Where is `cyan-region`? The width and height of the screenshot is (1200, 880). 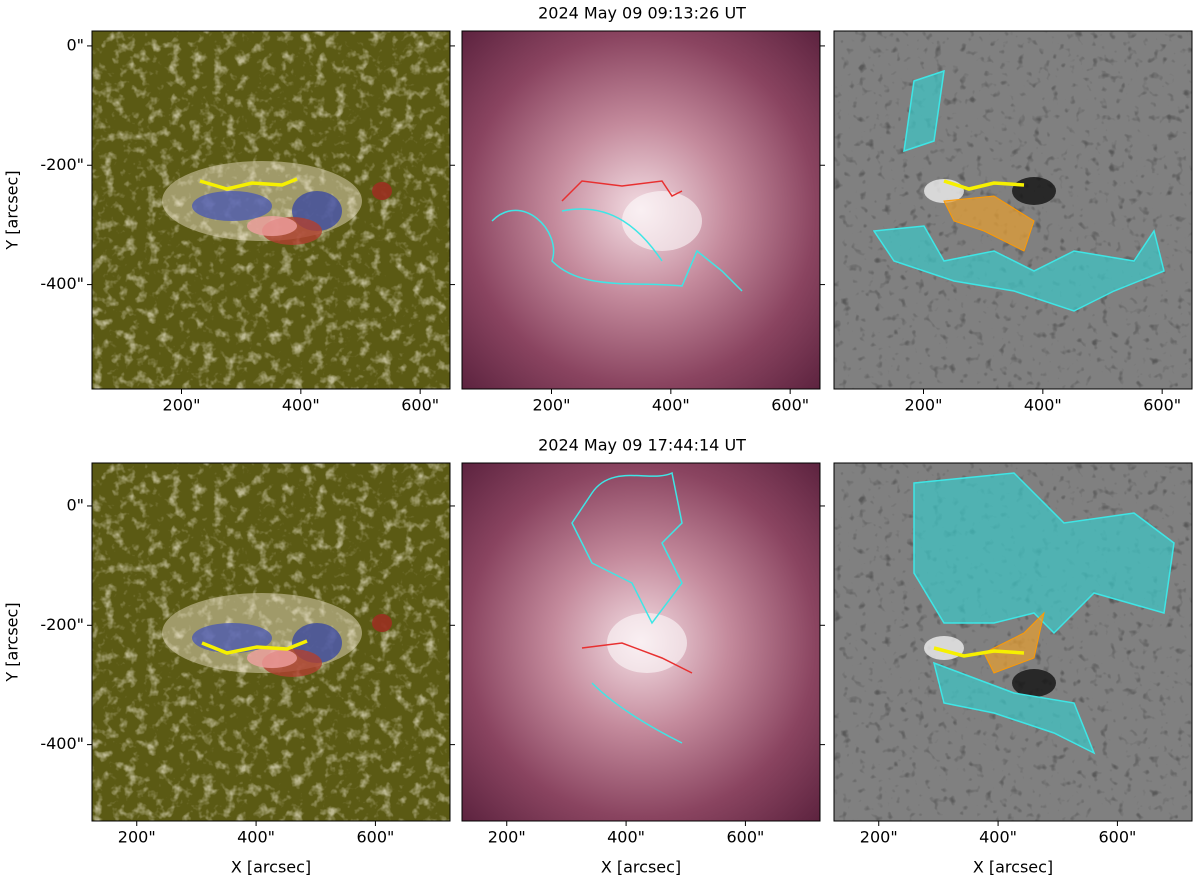
cyan-region is located at coordinates (1018, 190).